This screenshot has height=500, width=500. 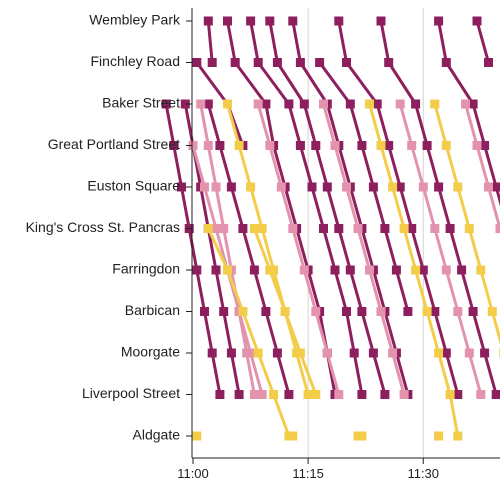 I want to click on station-label: King's Cross St. Pancras, so click(x=103, y=227).